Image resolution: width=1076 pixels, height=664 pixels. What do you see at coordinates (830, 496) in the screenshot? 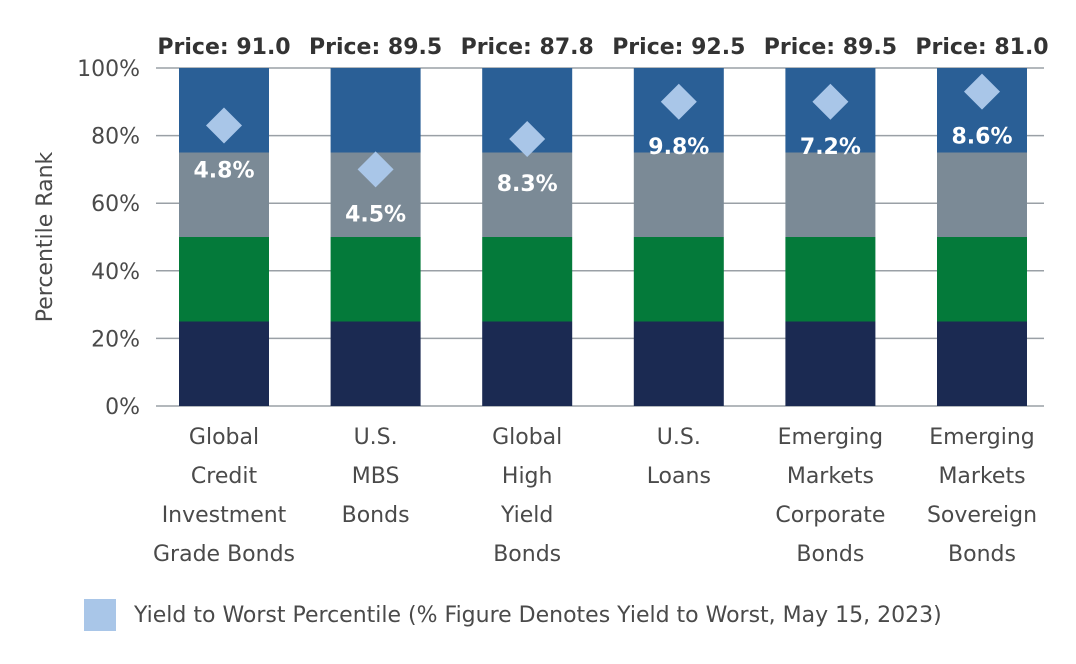
I see `category-label: Emerging Markets Corporate Bonds` at bounding box center [830, 496].